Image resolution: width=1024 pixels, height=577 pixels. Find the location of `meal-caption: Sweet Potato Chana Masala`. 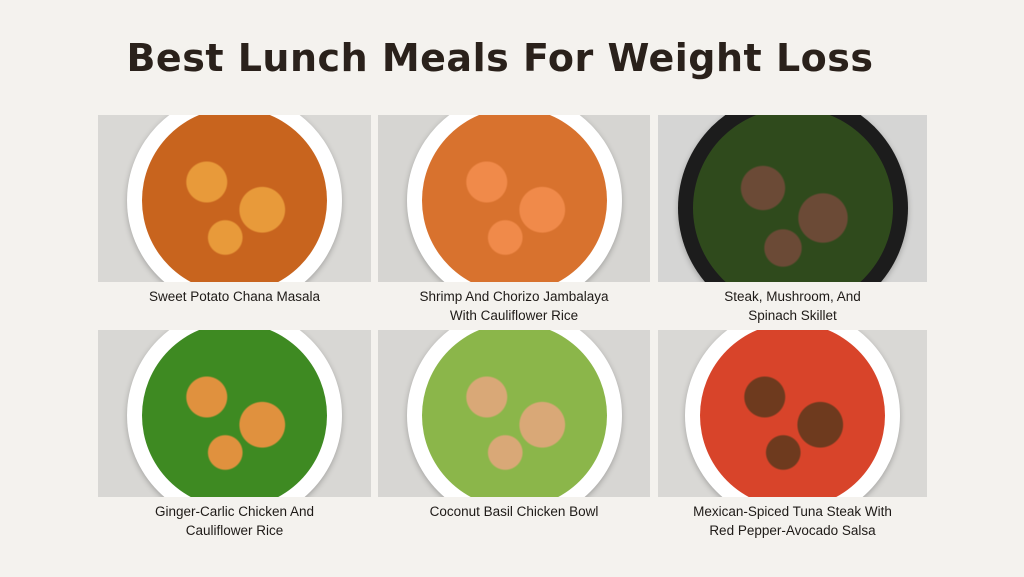

meal-caption: Sweet Potato Chana Masala is located at coordinates (234, 296).